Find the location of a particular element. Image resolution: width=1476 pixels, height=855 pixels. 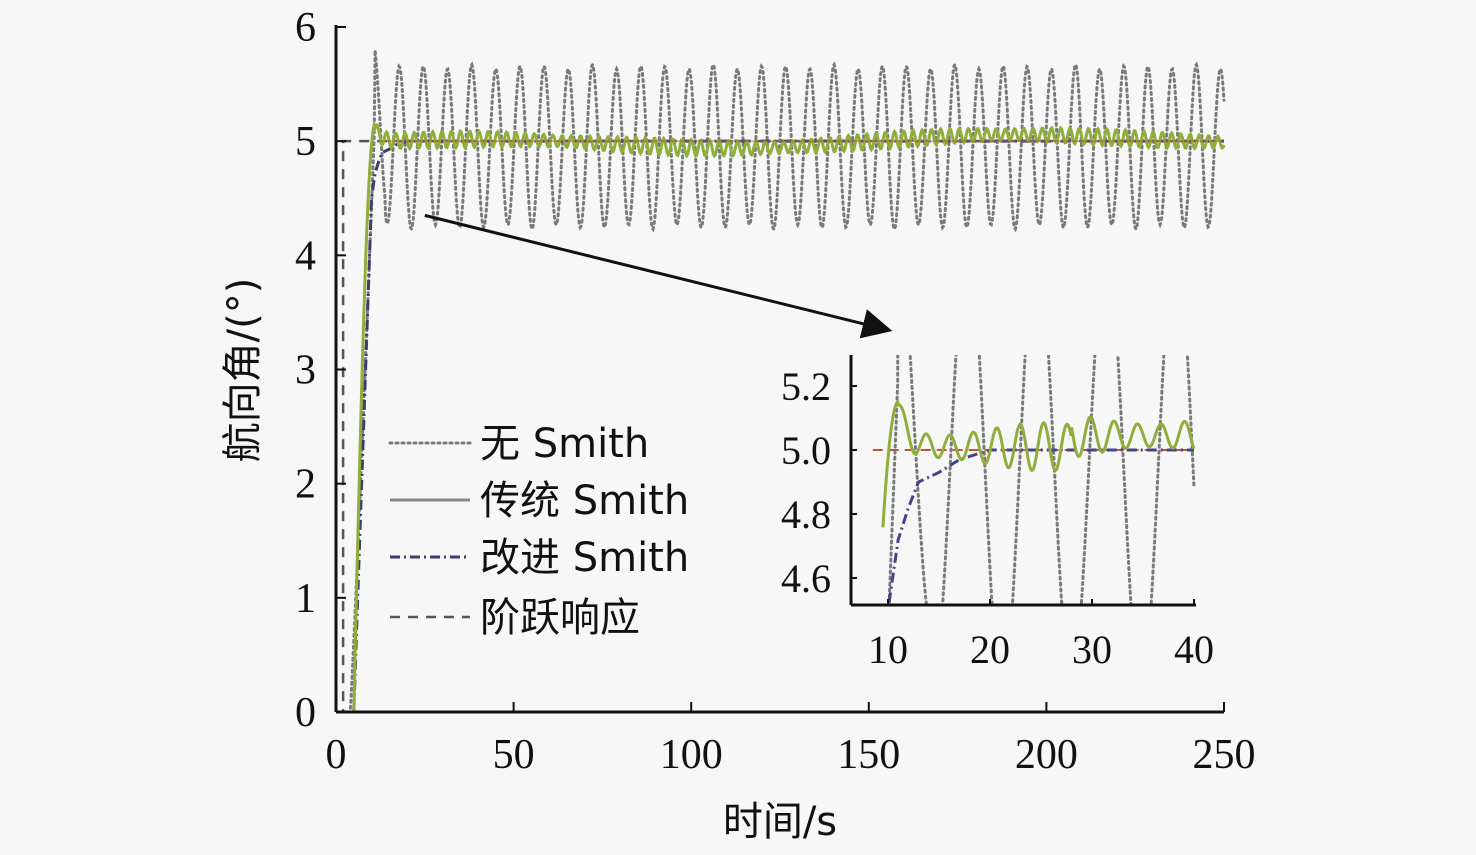

zoom-arrow is located at coordinates (658, 276).